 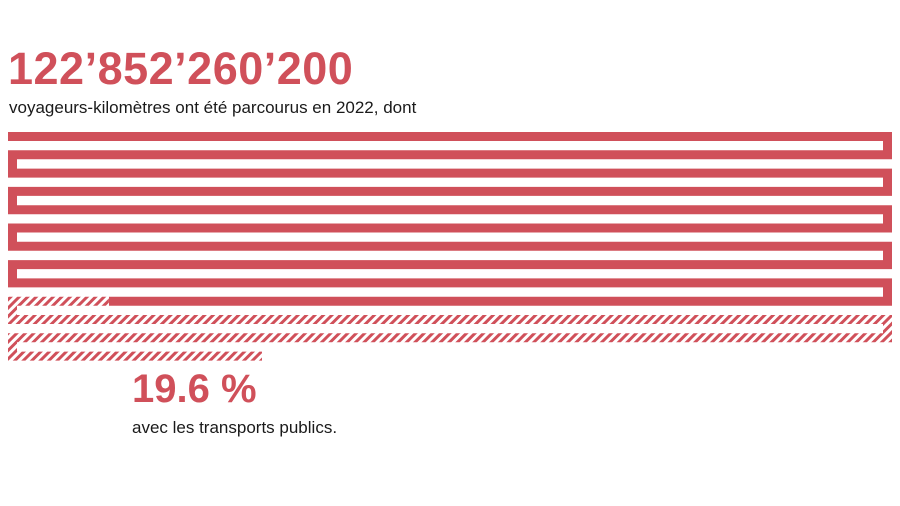 What do you see at coordinates (194, 389) in the screenshot?
I see `public-transport-share: 19.6 %` at bounding box center [194, 389].